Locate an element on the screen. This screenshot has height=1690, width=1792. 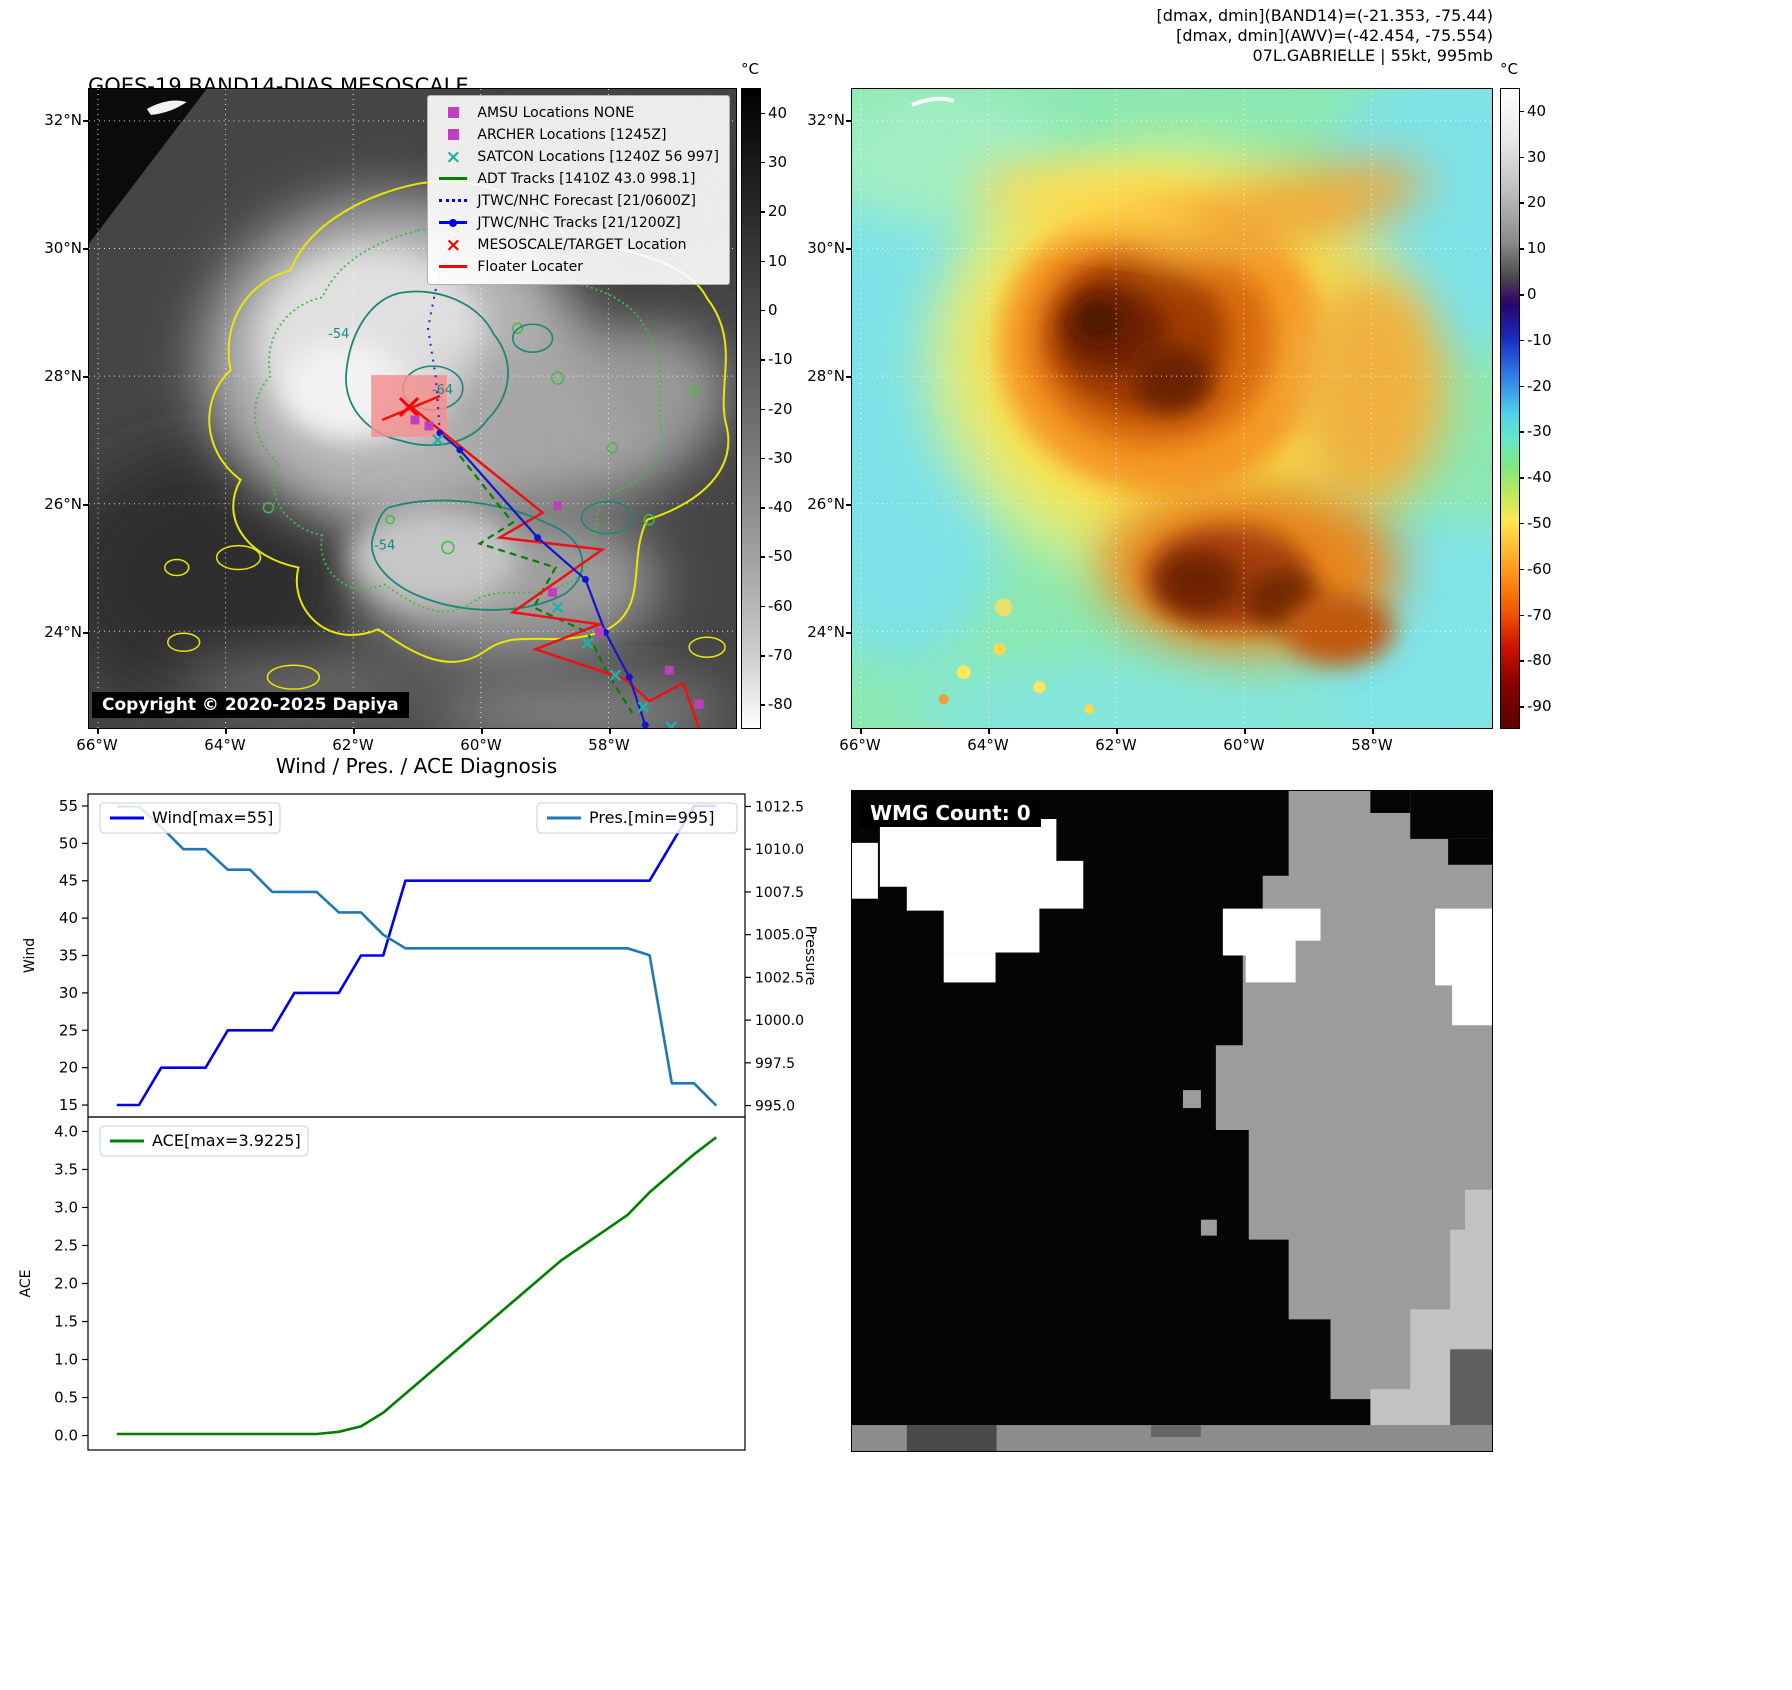
wind-legend is located at coordinates (190, 818).